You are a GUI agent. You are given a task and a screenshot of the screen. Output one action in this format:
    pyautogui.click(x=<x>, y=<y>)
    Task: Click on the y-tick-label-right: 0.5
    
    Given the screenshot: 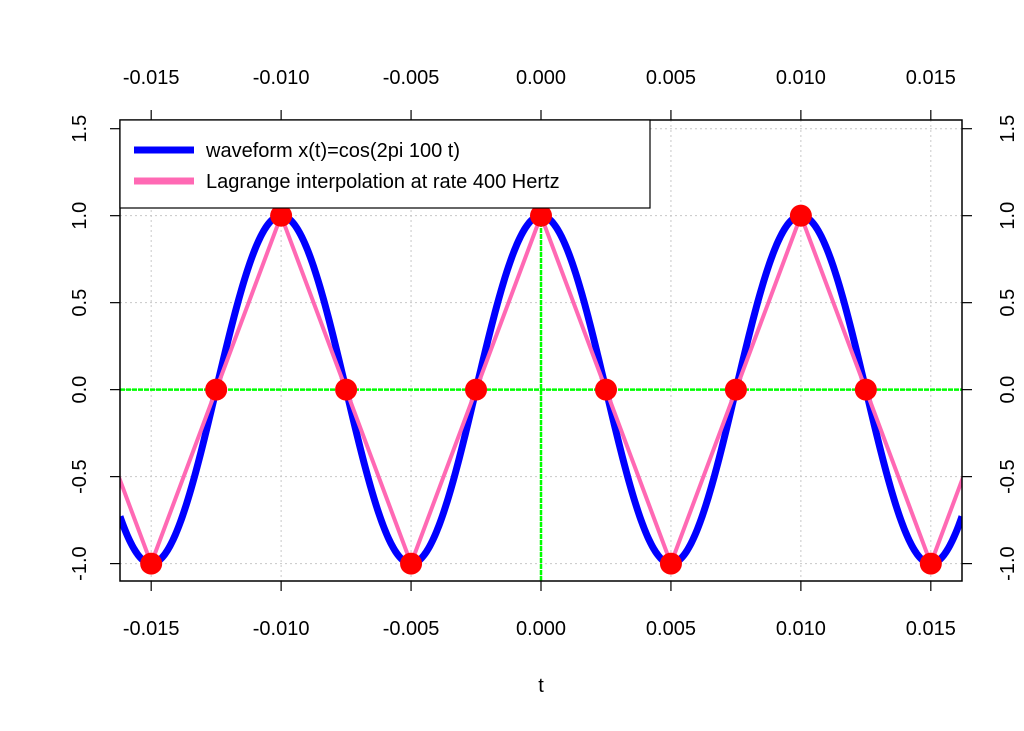 What is the action you would take?
    pyautogui.click(x=1008, y=303)
    